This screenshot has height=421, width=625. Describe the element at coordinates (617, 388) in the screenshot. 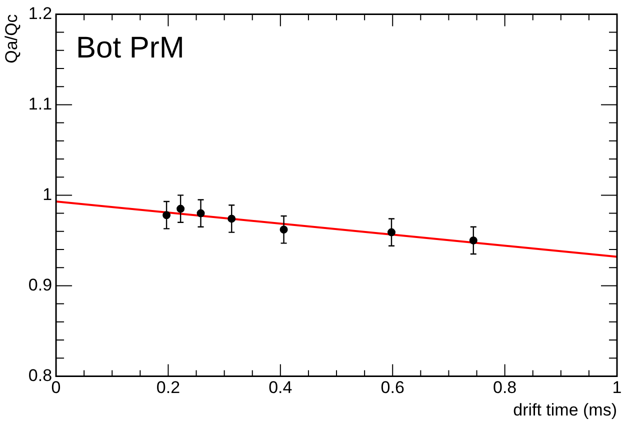

I see `x-tick-label: 1` at that location.